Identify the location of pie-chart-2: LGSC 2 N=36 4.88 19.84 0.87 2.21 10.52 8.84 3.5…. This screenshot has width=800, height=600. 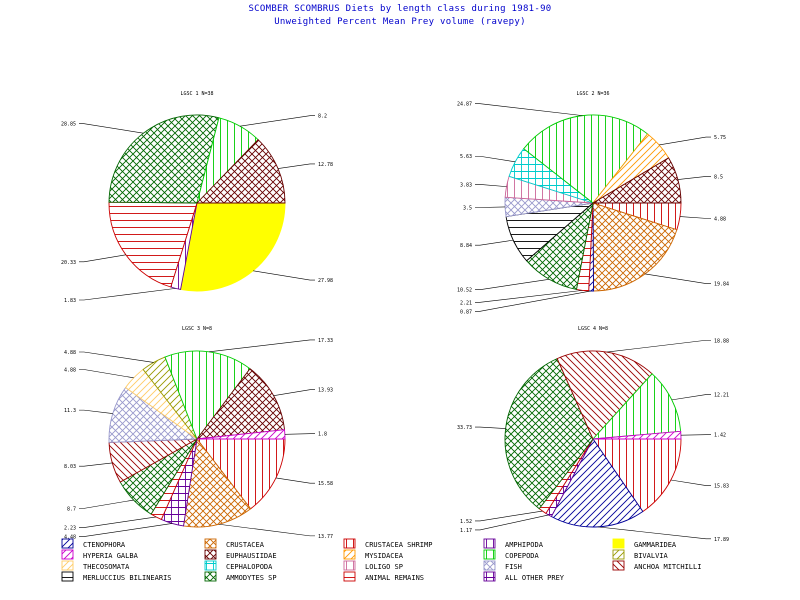
(593, 203).